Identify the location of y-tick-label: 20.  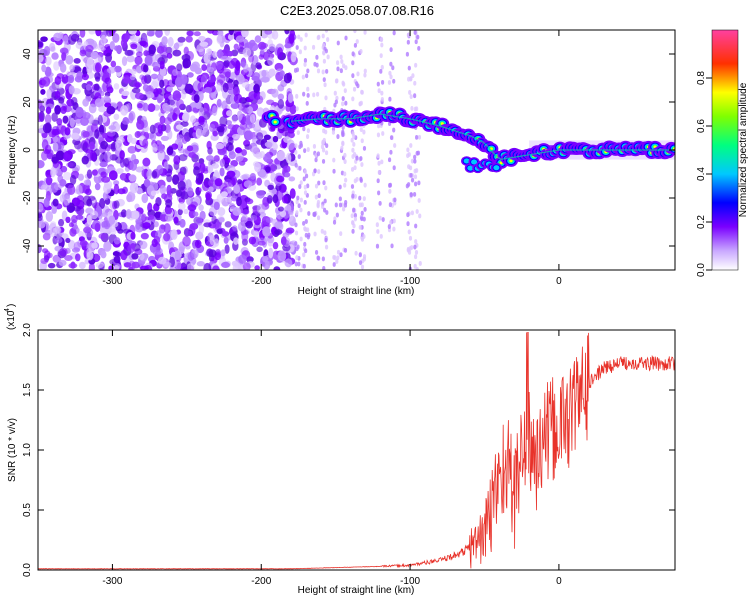
(27, 102).